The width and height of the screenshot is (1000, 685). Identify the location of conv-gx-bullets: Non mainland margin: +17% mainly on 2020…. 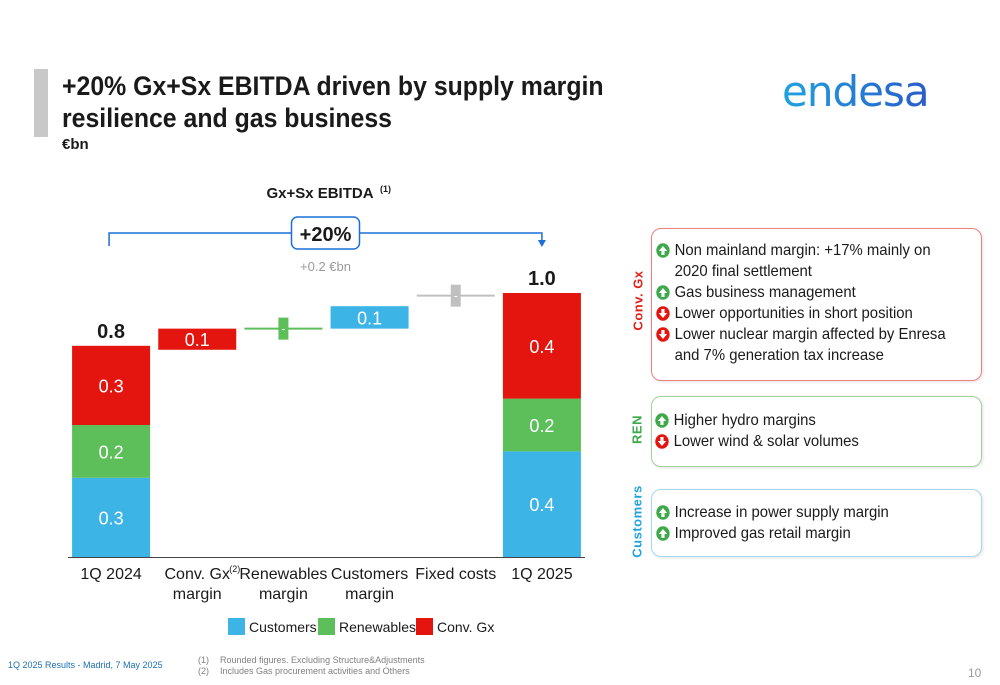
(817, 303).